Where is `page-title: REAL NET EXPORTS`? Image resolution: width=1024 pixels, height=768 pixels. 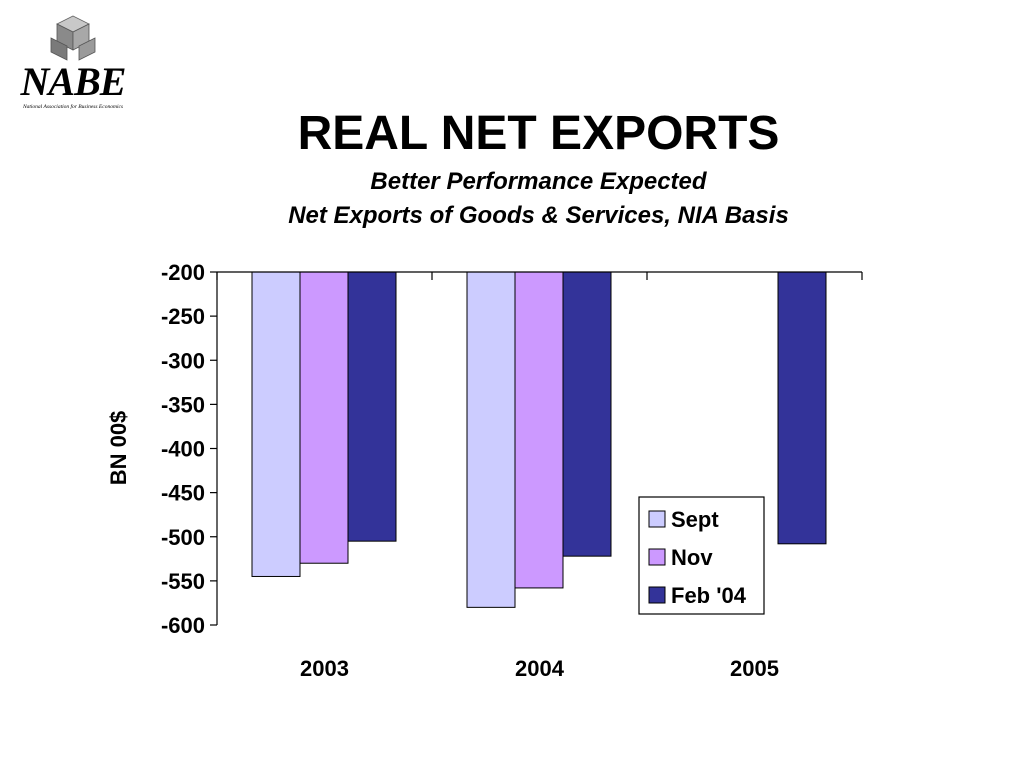 page-title: REAL NET EXPORTS is located at coordinates (538, 133).